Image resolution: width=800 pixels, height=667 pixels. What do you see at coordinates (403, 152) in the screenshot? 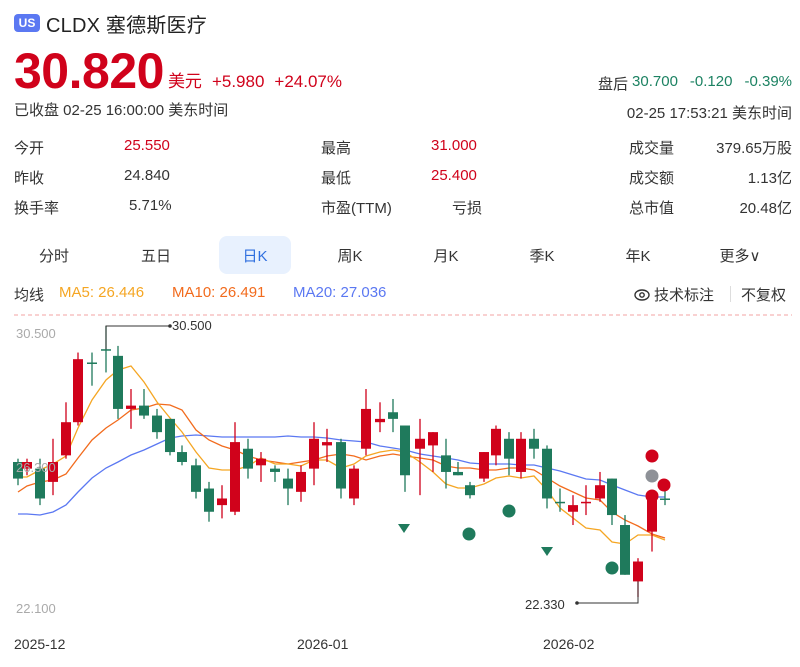
I see `stats-row: 今开 25.550 最高 31.000 成交量 379.65万股` at bounding box center [403, 152].